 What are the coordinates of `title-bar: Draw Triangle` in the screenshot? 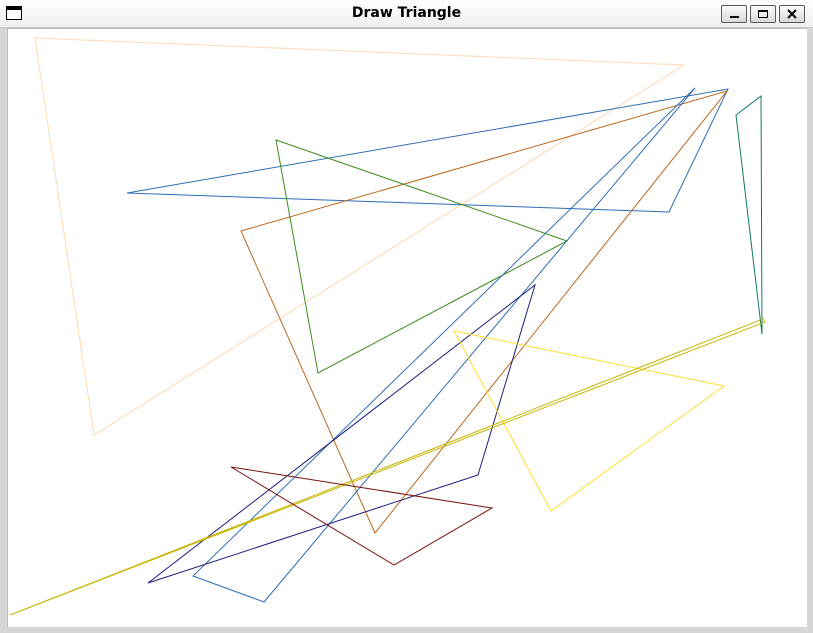 It's located at (406, 14).